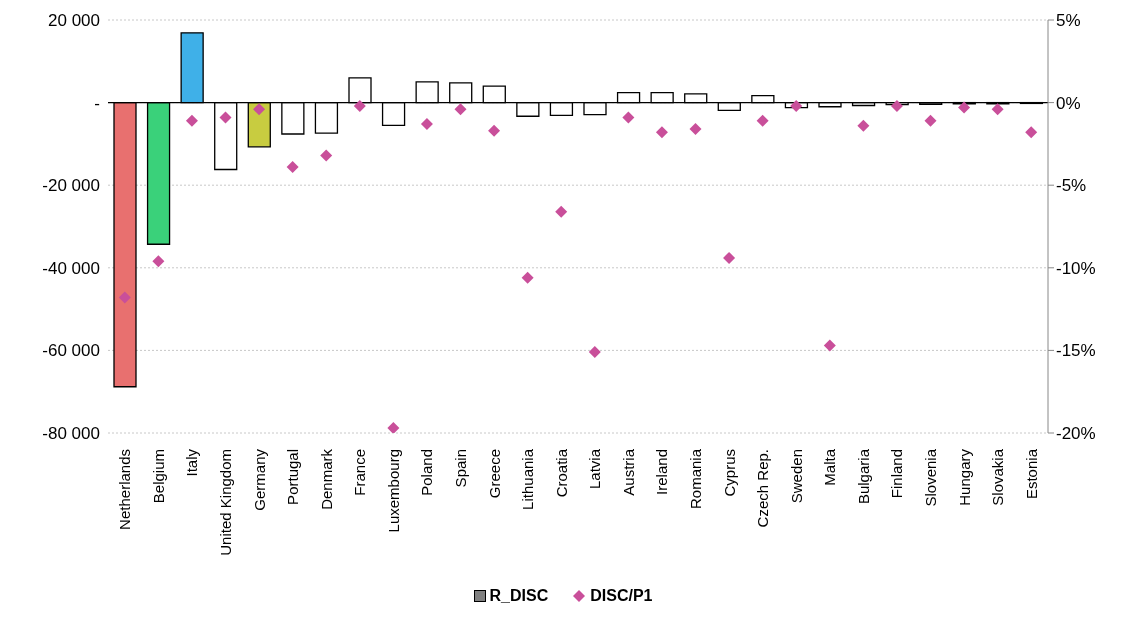  What do you see at coordinates (763, 488) in the screenshot?
I see `x-tick-label: Czech Rep.` at bounding box center [763, 488].